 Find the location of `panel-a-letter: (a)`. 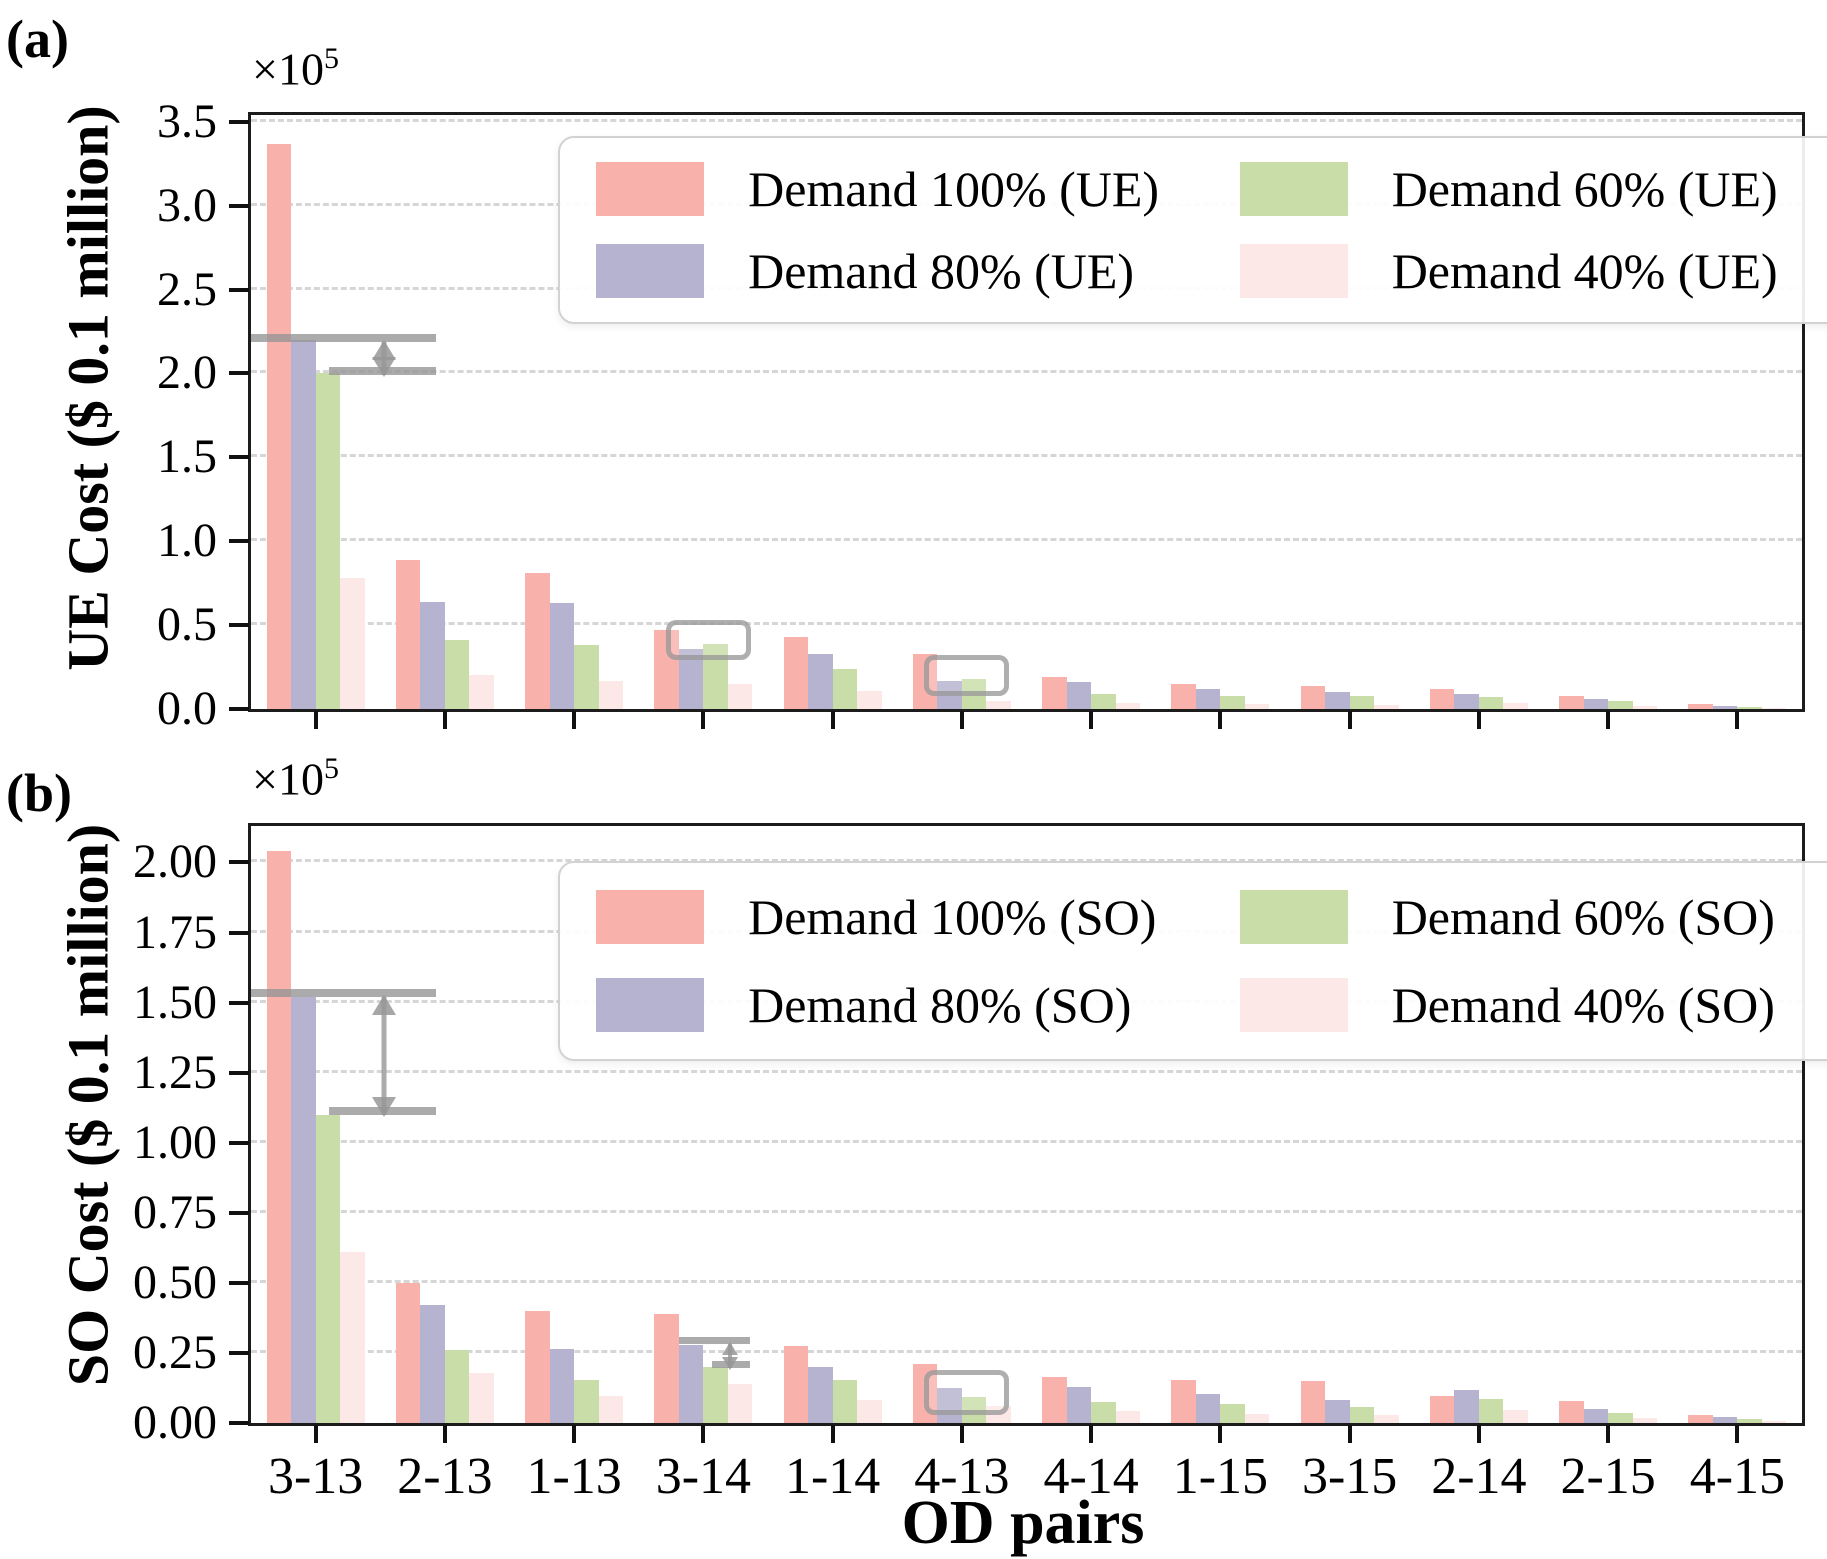

panel-a-letter: (a) is located at coordinates (37, 39).